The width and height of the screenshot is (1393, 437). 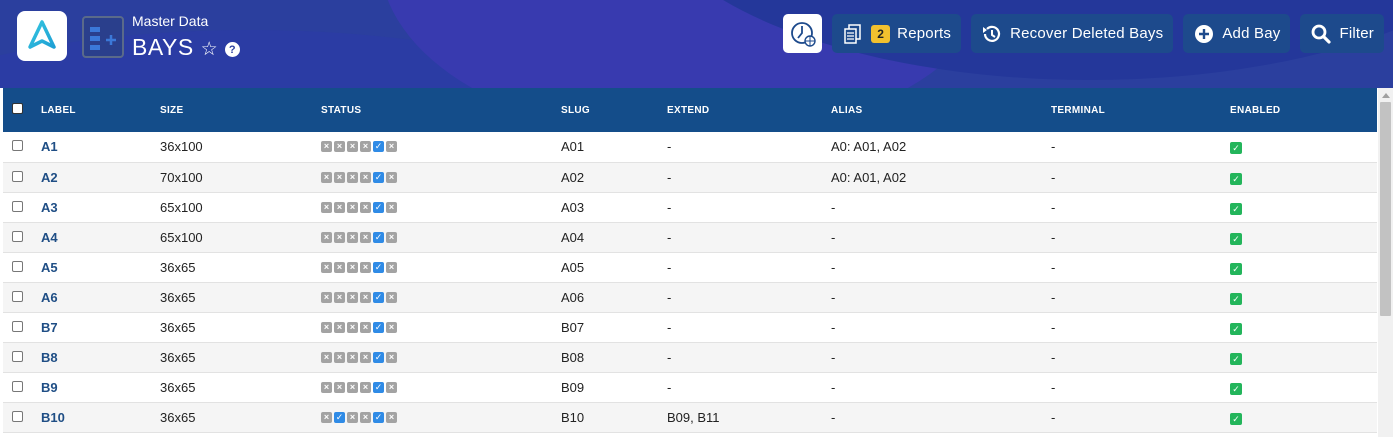 I want to click on cell-label: A2, so click(x=49, y=177).